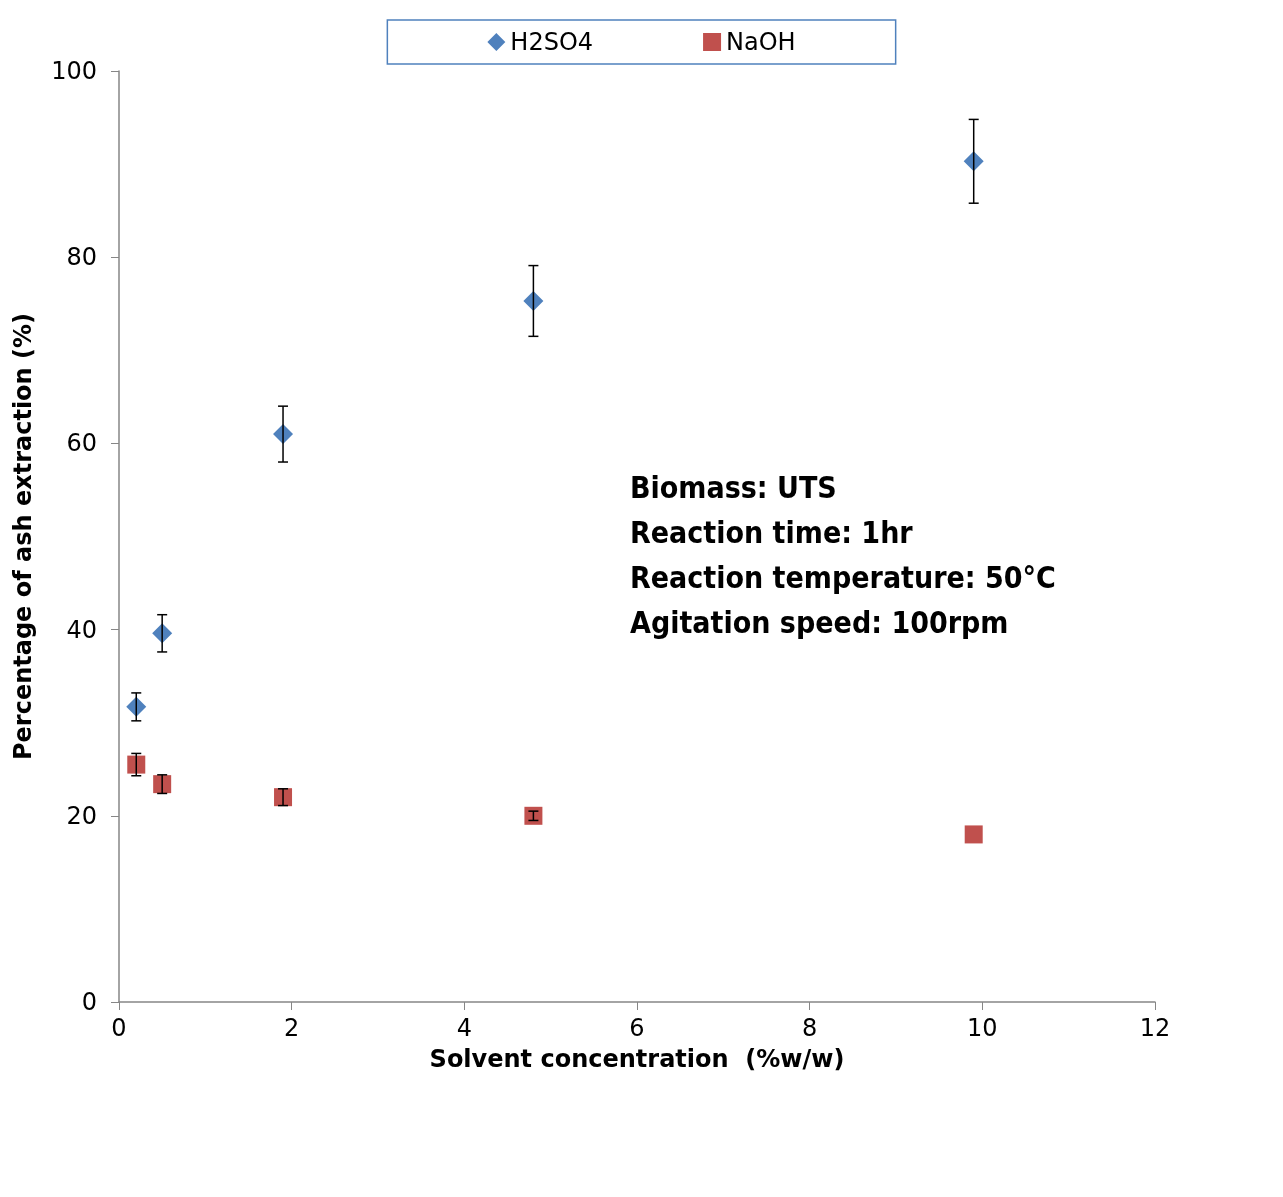 This screenshot has width=1283, height=1197. Describe the element at coordinates (819, 622) in the screenshot. I see `annotation: Agitation speed: 100rpm` at that location.